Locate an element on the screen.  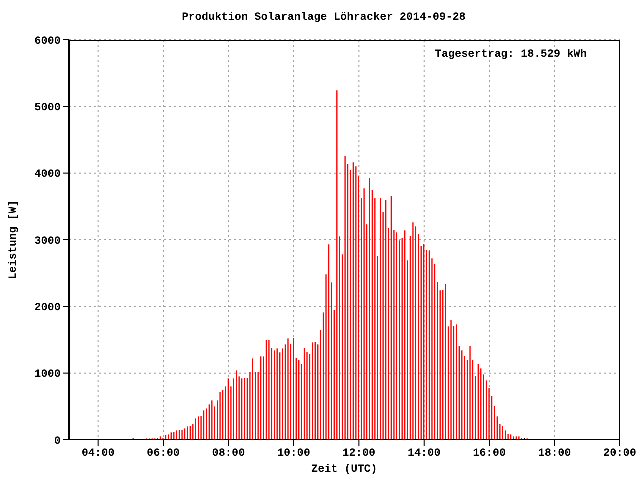
y-tick-label: 3000 is located at coordinates (47, 242).